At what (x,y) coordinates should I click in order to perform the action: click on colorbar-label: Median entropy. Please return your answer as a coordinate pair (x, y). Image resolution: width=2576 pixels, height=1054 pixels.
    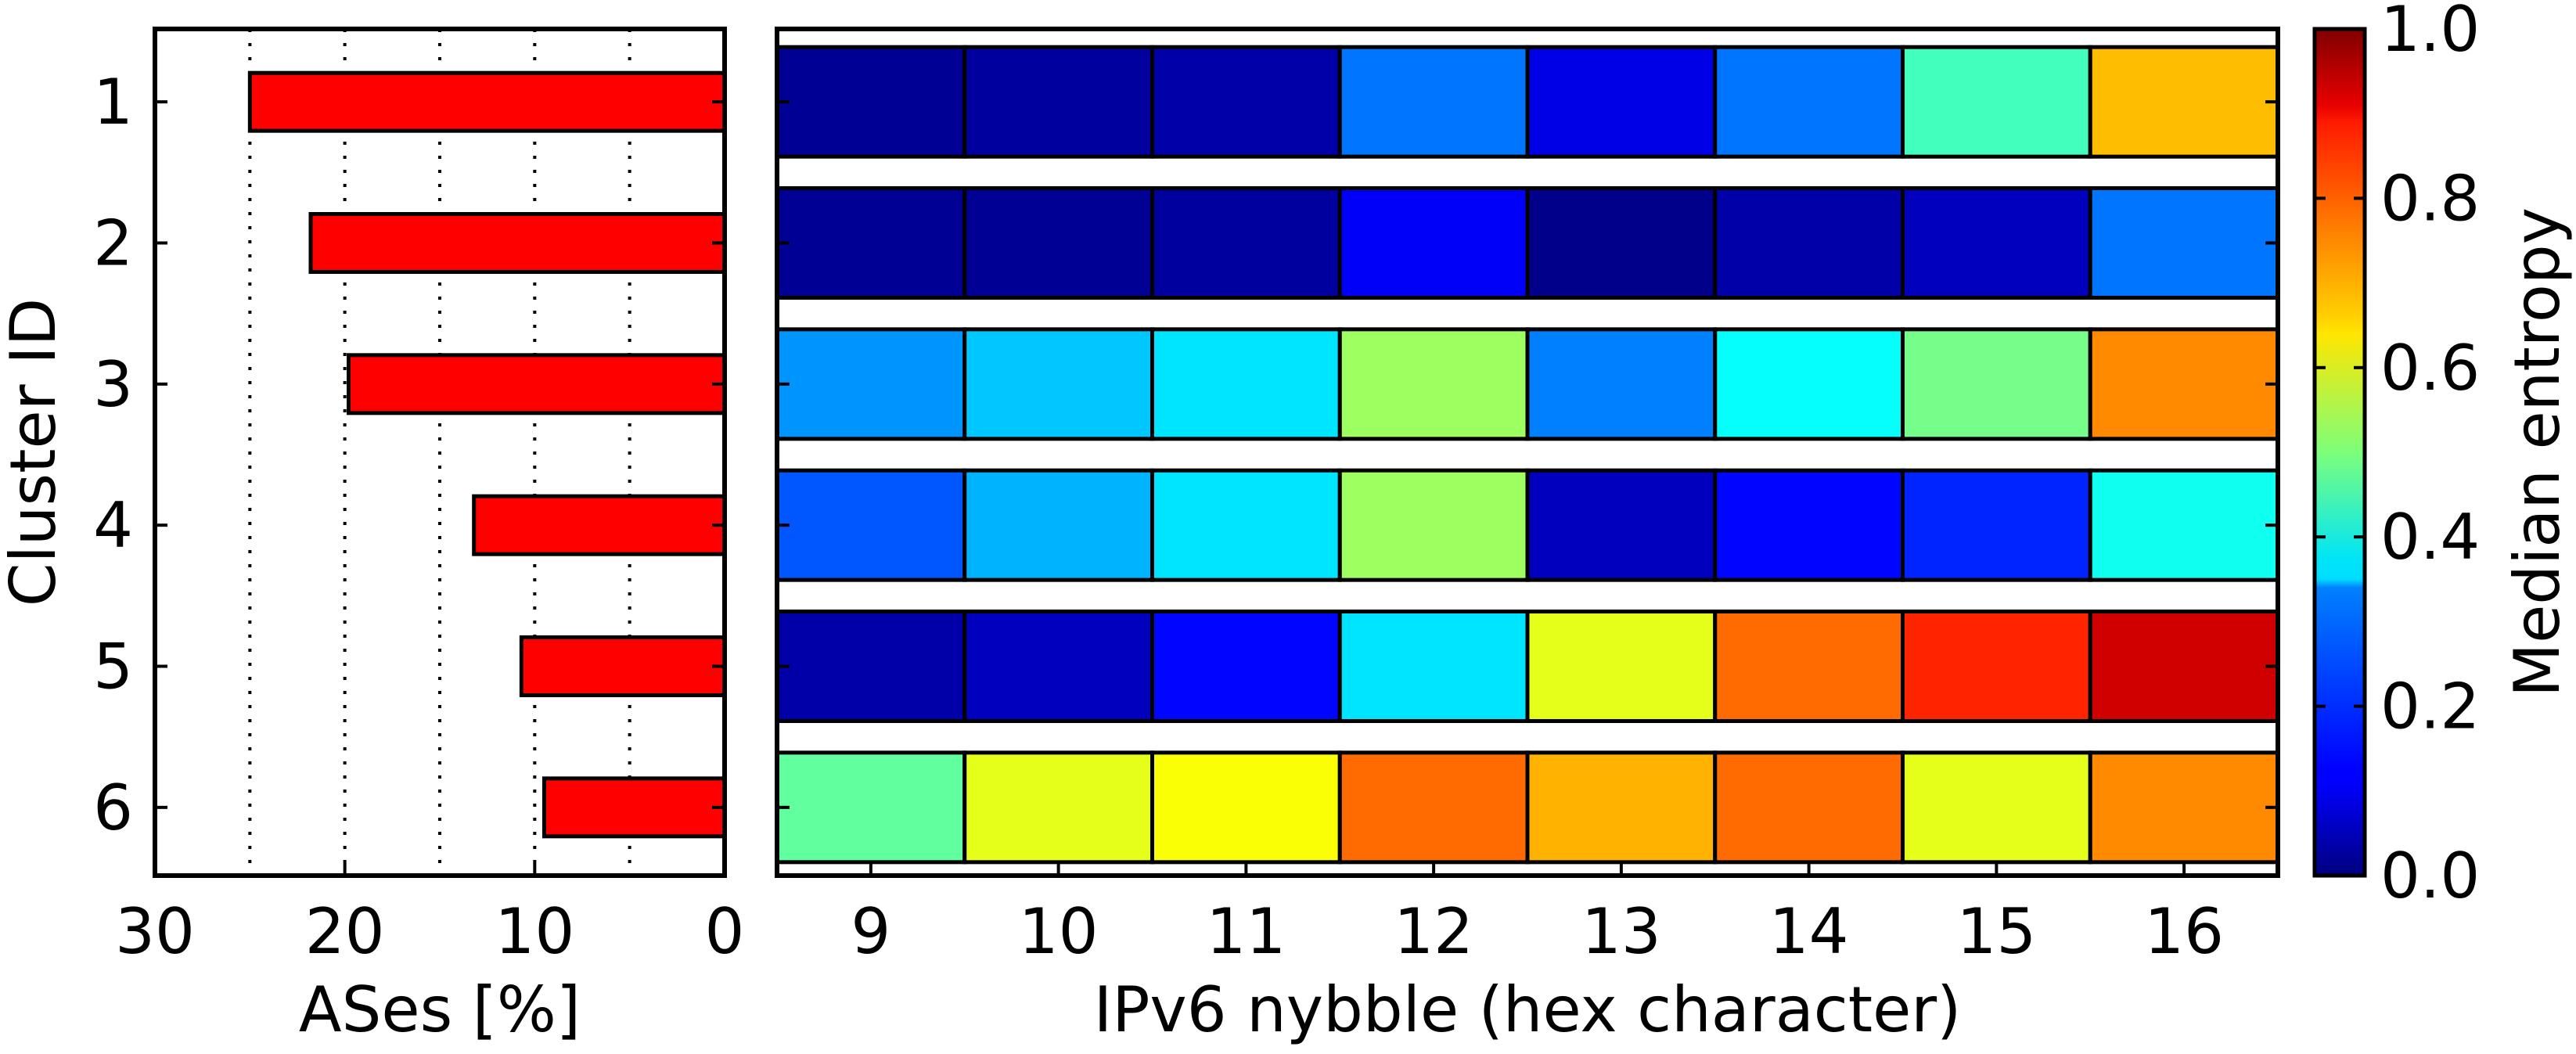
    Looking at the image, I should click on (2538, 452).